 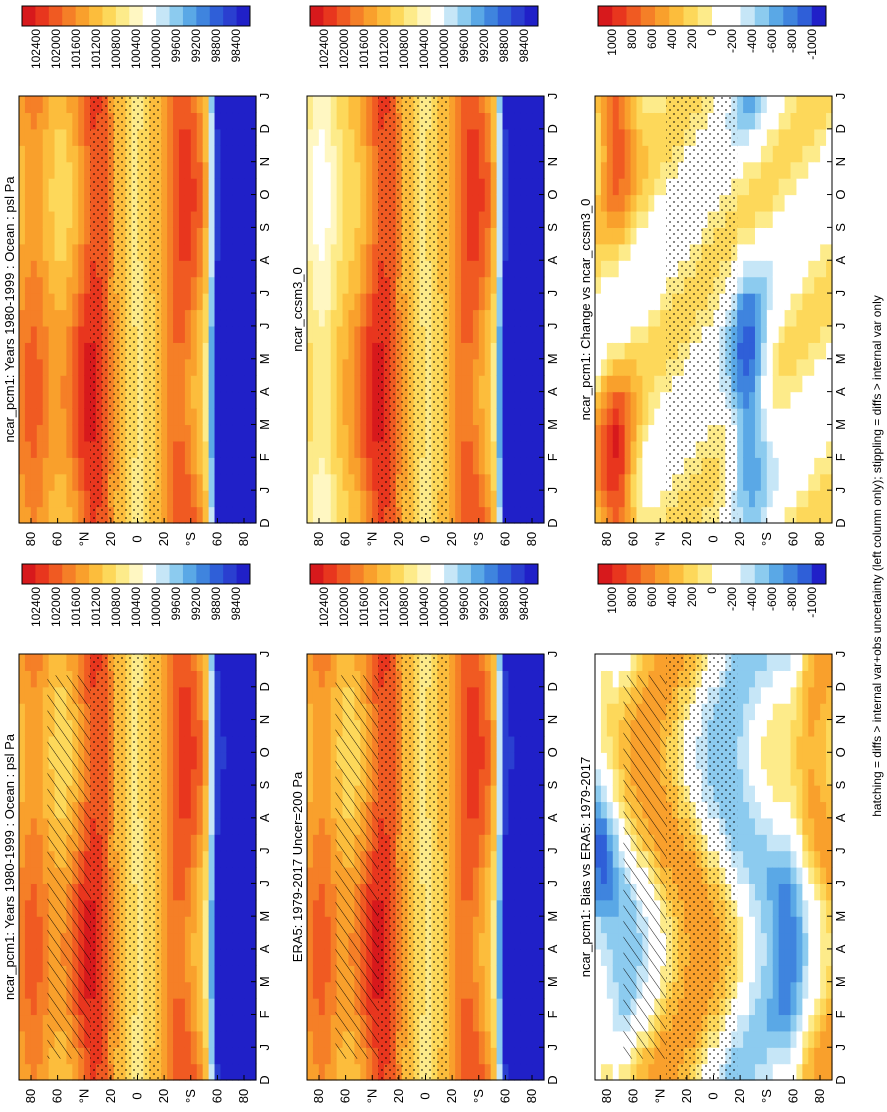 What do you see at coordinates (324, 49) in the screenshot?
I see `colorbar-tick-label: 102400` at bounding box center [324, 49].